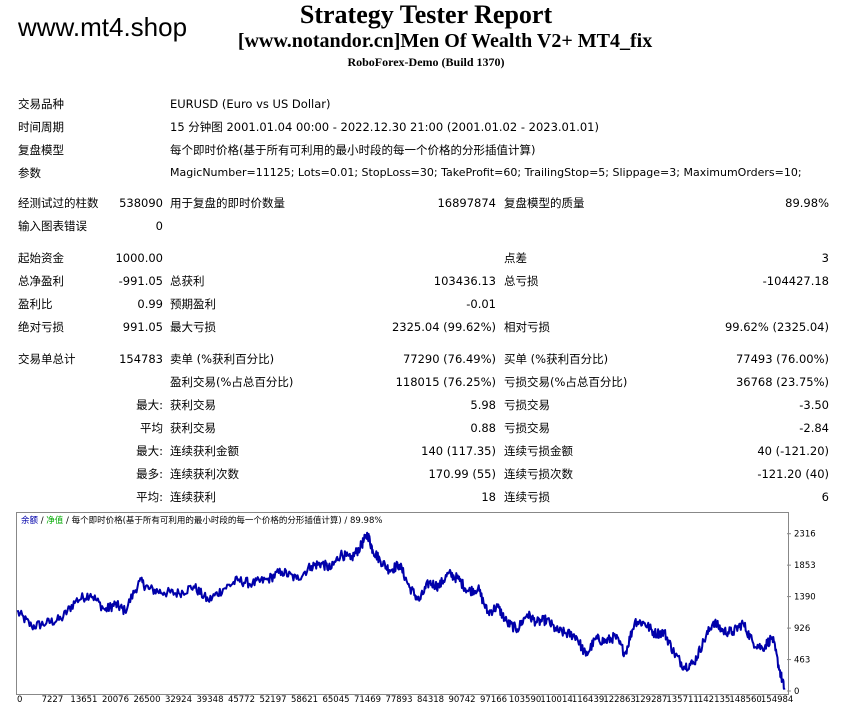 The image size is (852, 712). What do you see at coordinates (825, 258) in the screenshot?
I see `spread-value: 3` at bounding box center [825, 258].